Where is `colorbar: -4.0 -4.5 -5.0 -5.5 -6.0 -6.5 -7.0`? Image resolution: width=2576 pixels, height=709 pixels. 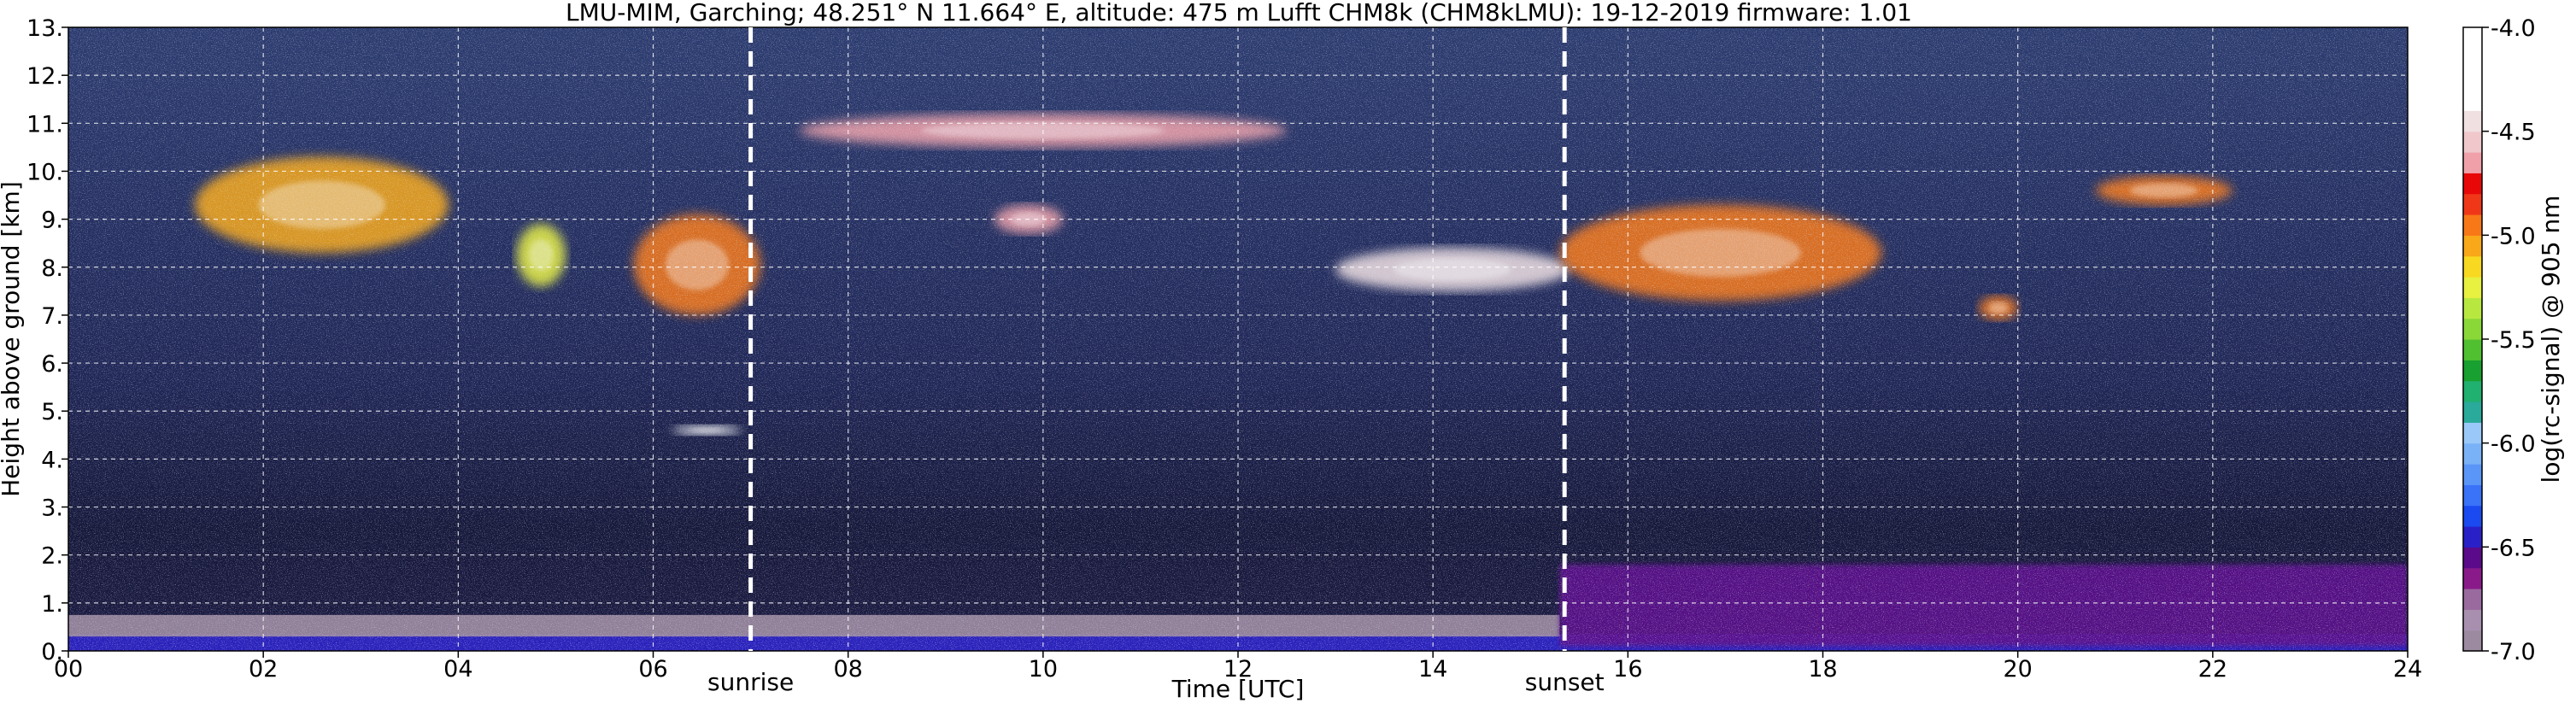
colorbar: -4.0 -4.5 -5.0 -5.5 -6.0 -6.5 -7.0 is located at coordinates (2499, 340).